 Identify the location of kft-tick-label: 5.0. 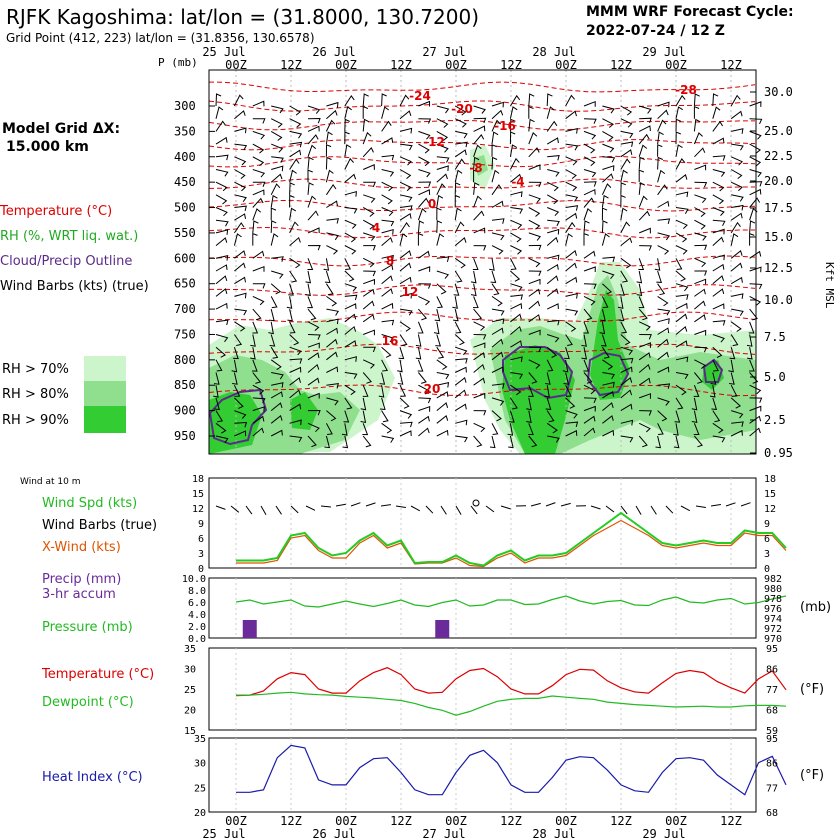
(775, 377).